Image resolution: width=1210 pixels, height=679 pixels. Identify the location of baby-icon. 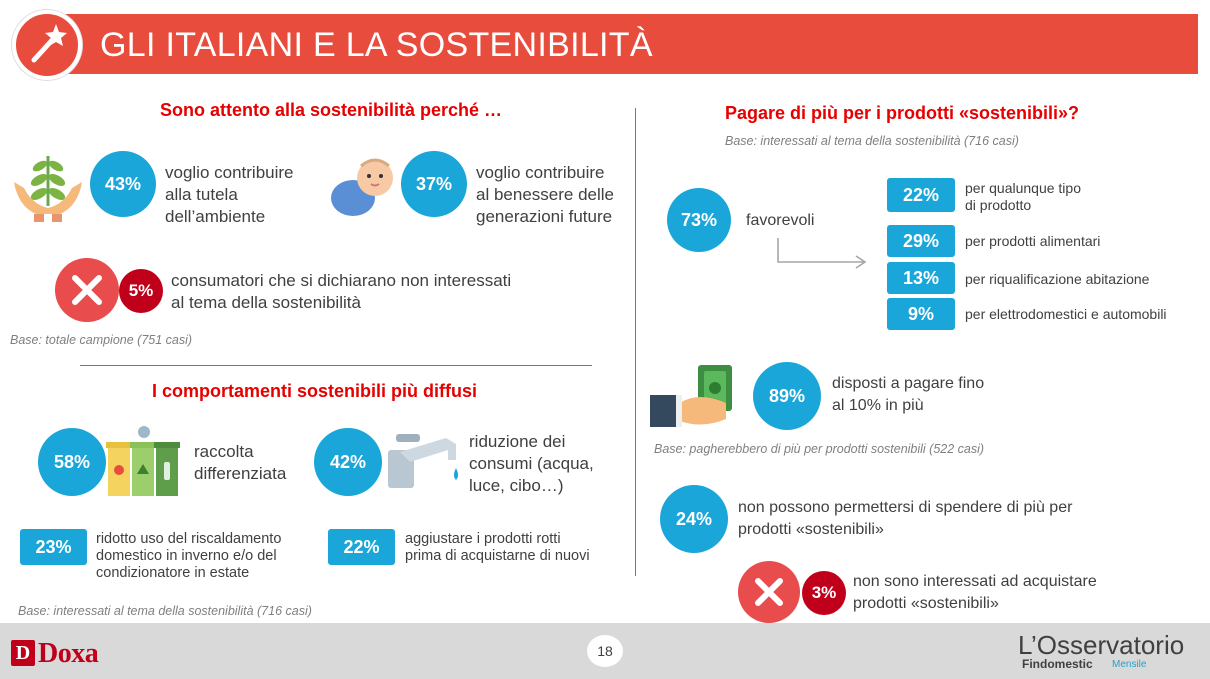
(362, 187).